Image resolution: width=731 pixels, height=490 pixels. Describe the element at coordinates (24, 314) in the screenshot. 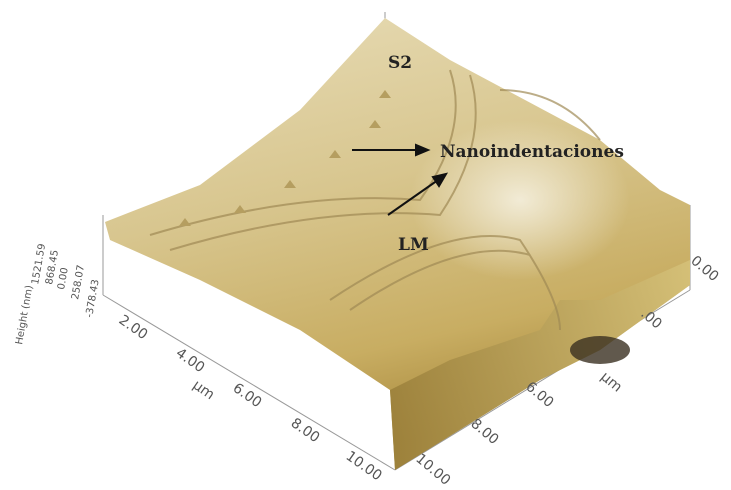

I see `axis-label: Height (nm)` at that location.